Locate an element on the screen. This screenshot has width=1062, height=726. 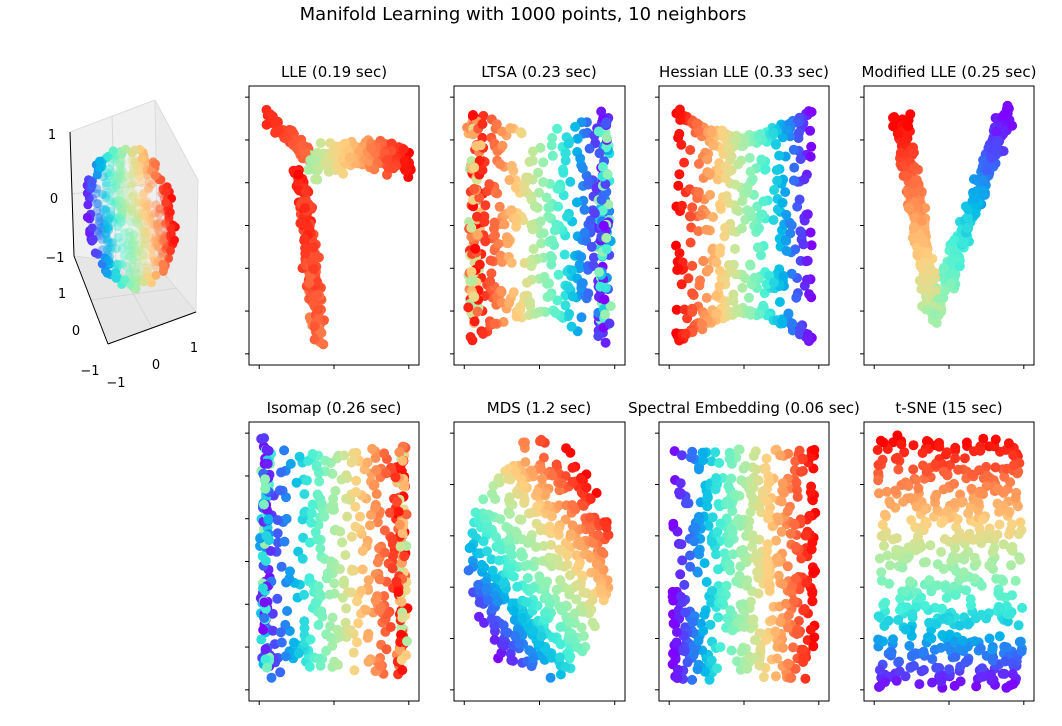
scatter-panel-hessian-lle: Hessian LLE (0.33 sec) is located at coordinates (742, 216).